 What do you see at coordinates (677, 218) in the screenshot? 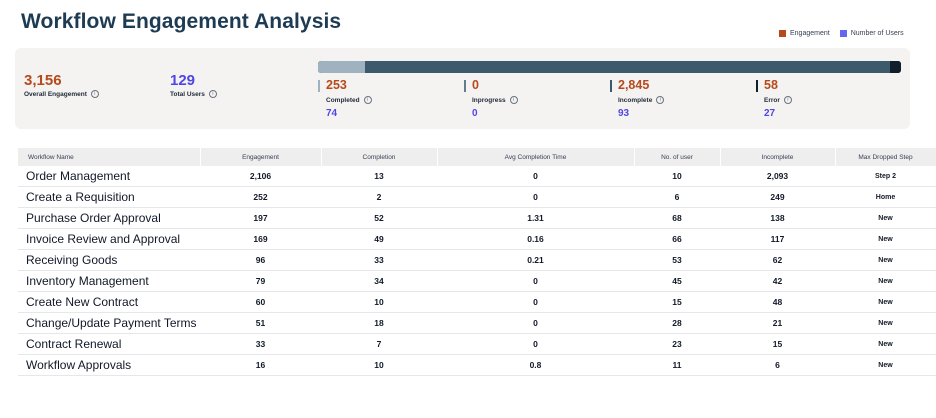
I see `table-cell: 68` at bounding box center [677, 218].